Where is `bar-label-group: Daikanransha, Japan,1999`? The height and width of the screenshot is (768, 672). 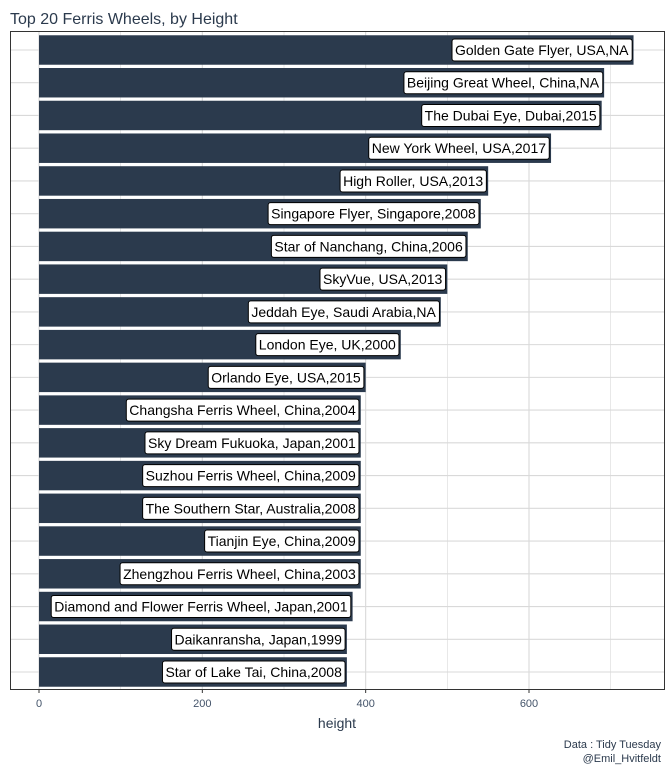
bar-label-group: Daikanransha, Japan,1999 is located at coordinates (258, 639).